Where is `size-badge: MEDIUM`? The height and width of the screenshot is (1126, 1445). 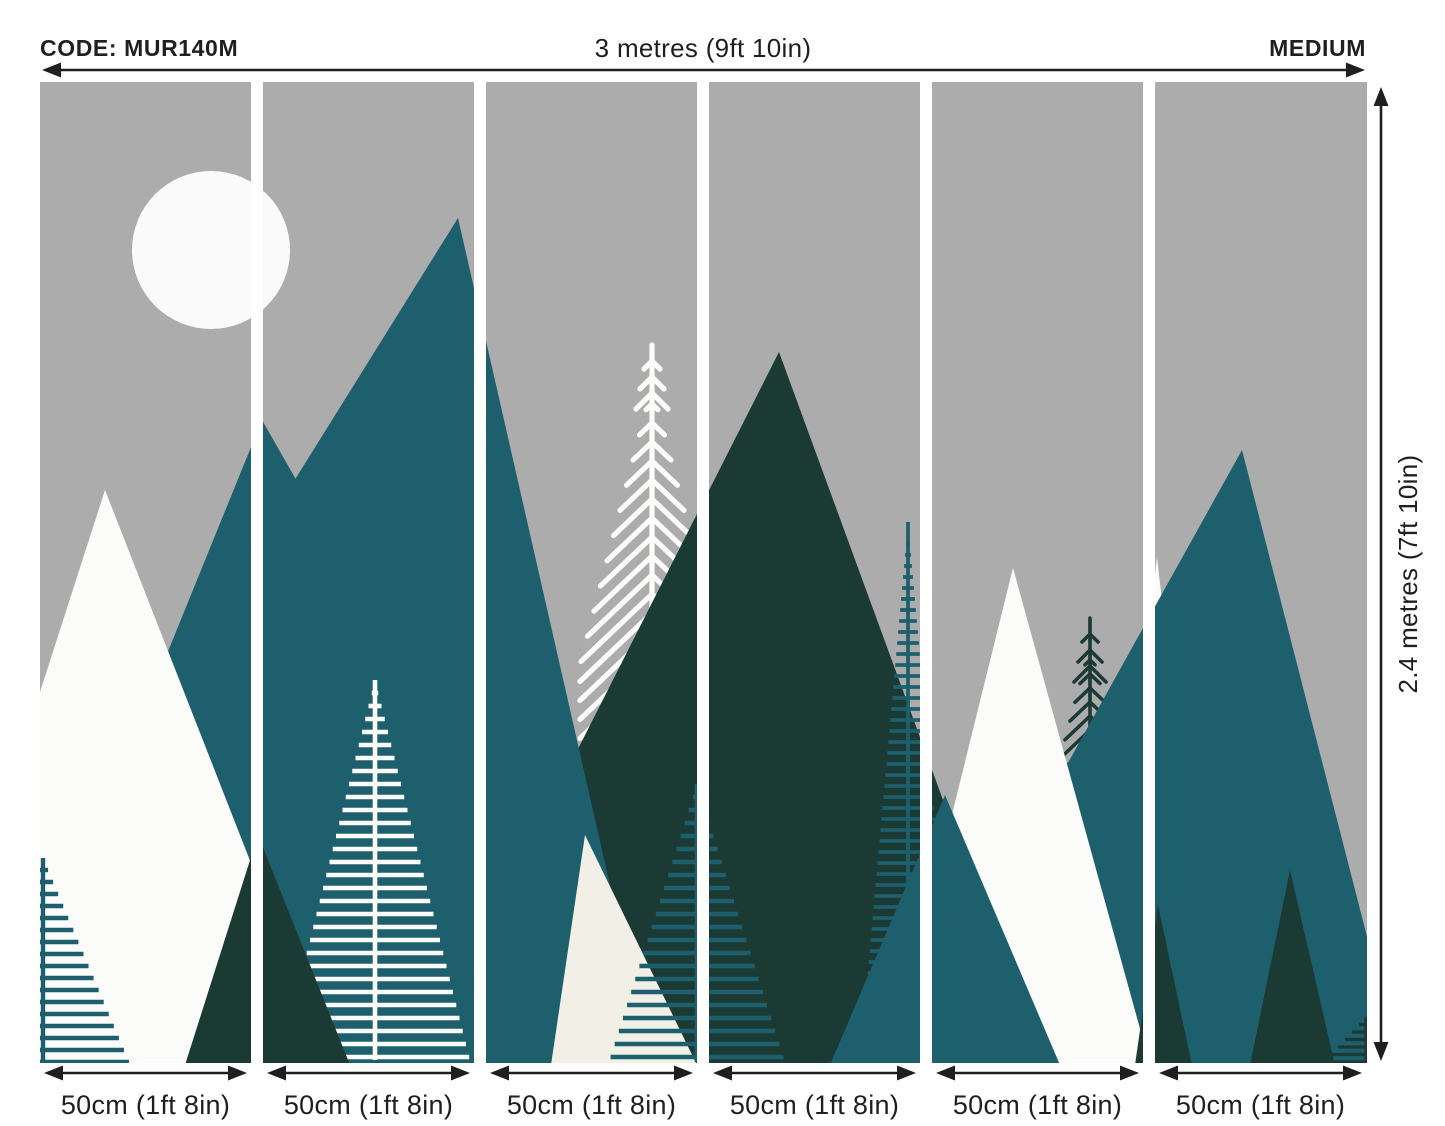 size-badge: MEDIUM is located at coordinates (1317, 48).